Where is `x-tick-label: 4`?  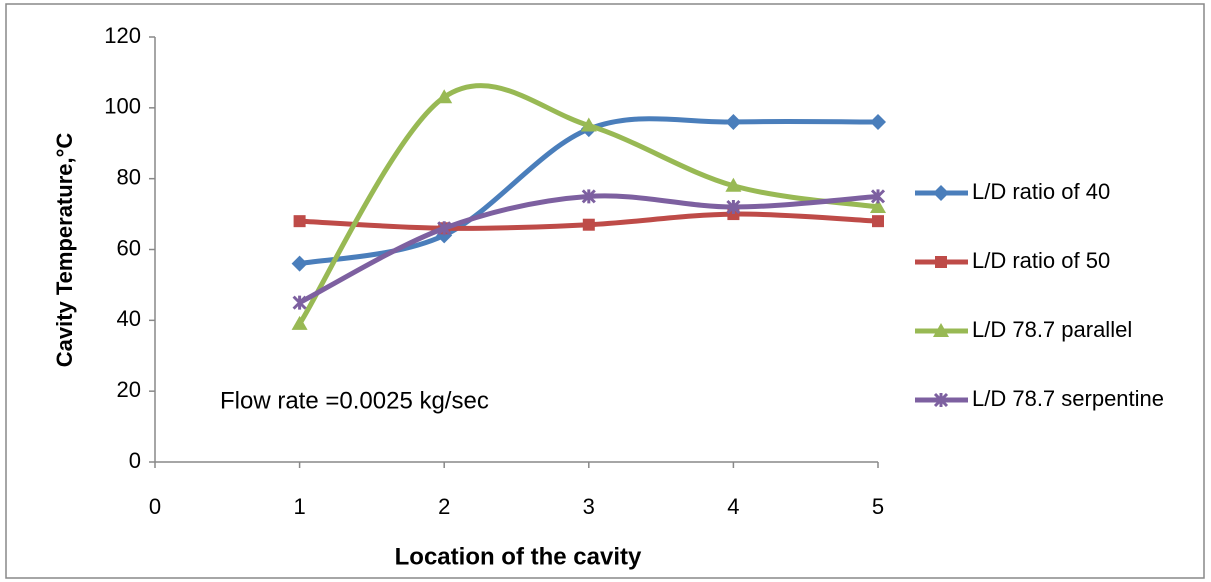 x-tick-label: 4 is located at coordinates (733, 506).